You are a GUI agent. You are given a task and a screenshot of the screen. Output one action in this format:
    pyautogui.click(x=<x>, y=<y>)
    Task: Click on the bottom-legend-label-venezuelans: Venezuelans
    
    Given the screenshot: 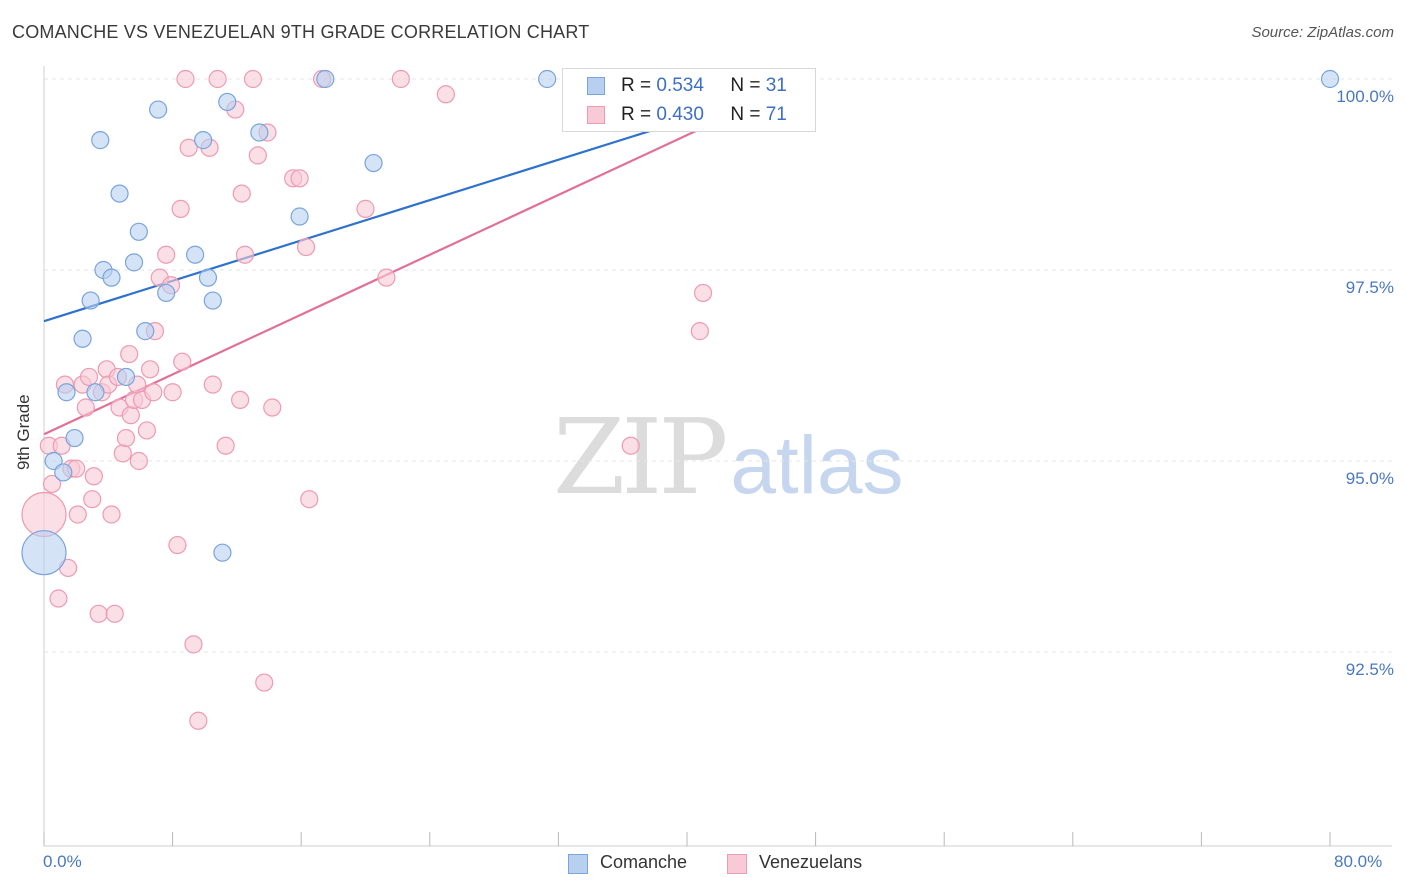 What is the action you would take?
    pyautogui.click(x=811, y=862)
    